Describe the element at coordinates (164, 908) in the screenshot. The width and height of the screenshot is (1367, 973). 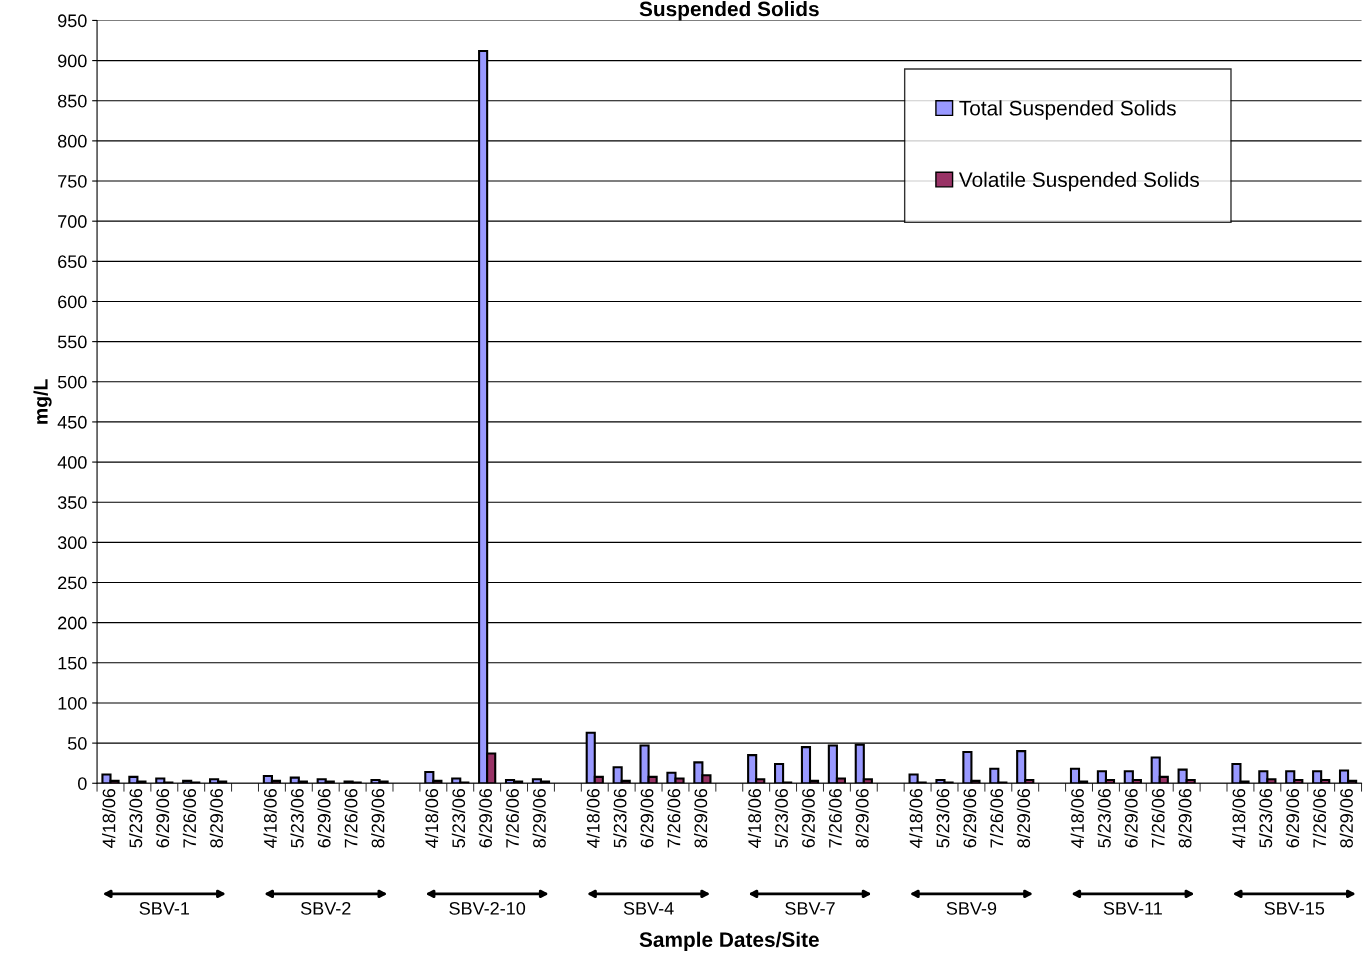
I see `text: SBV-1` at that location.